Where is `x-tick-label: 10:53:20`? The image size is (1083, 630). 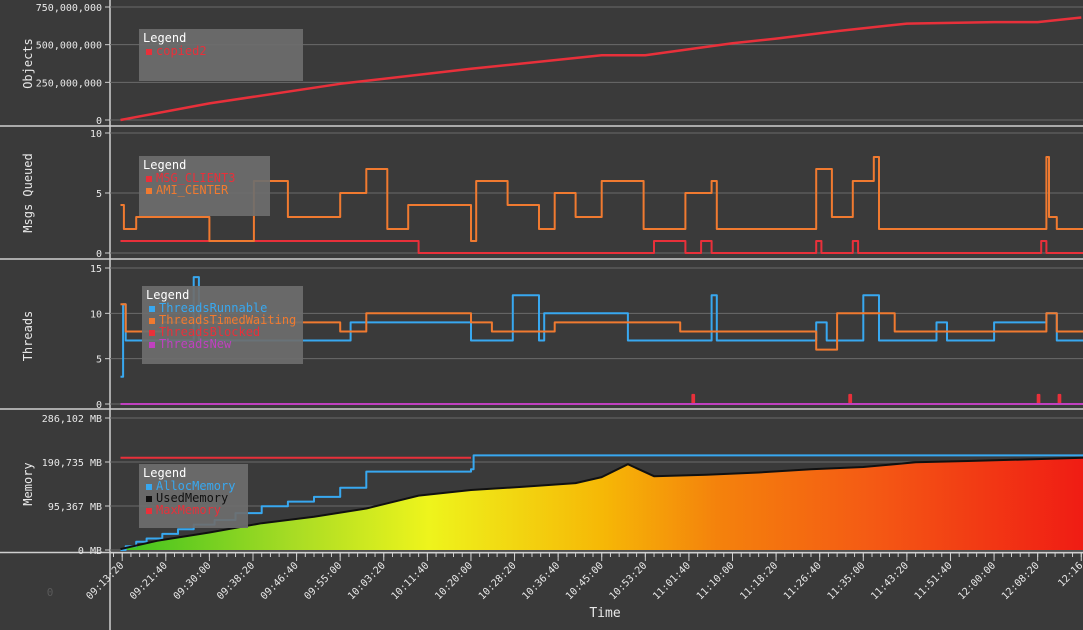
x-tick-label: 10:53:20 is located at coordinates (629, 581).